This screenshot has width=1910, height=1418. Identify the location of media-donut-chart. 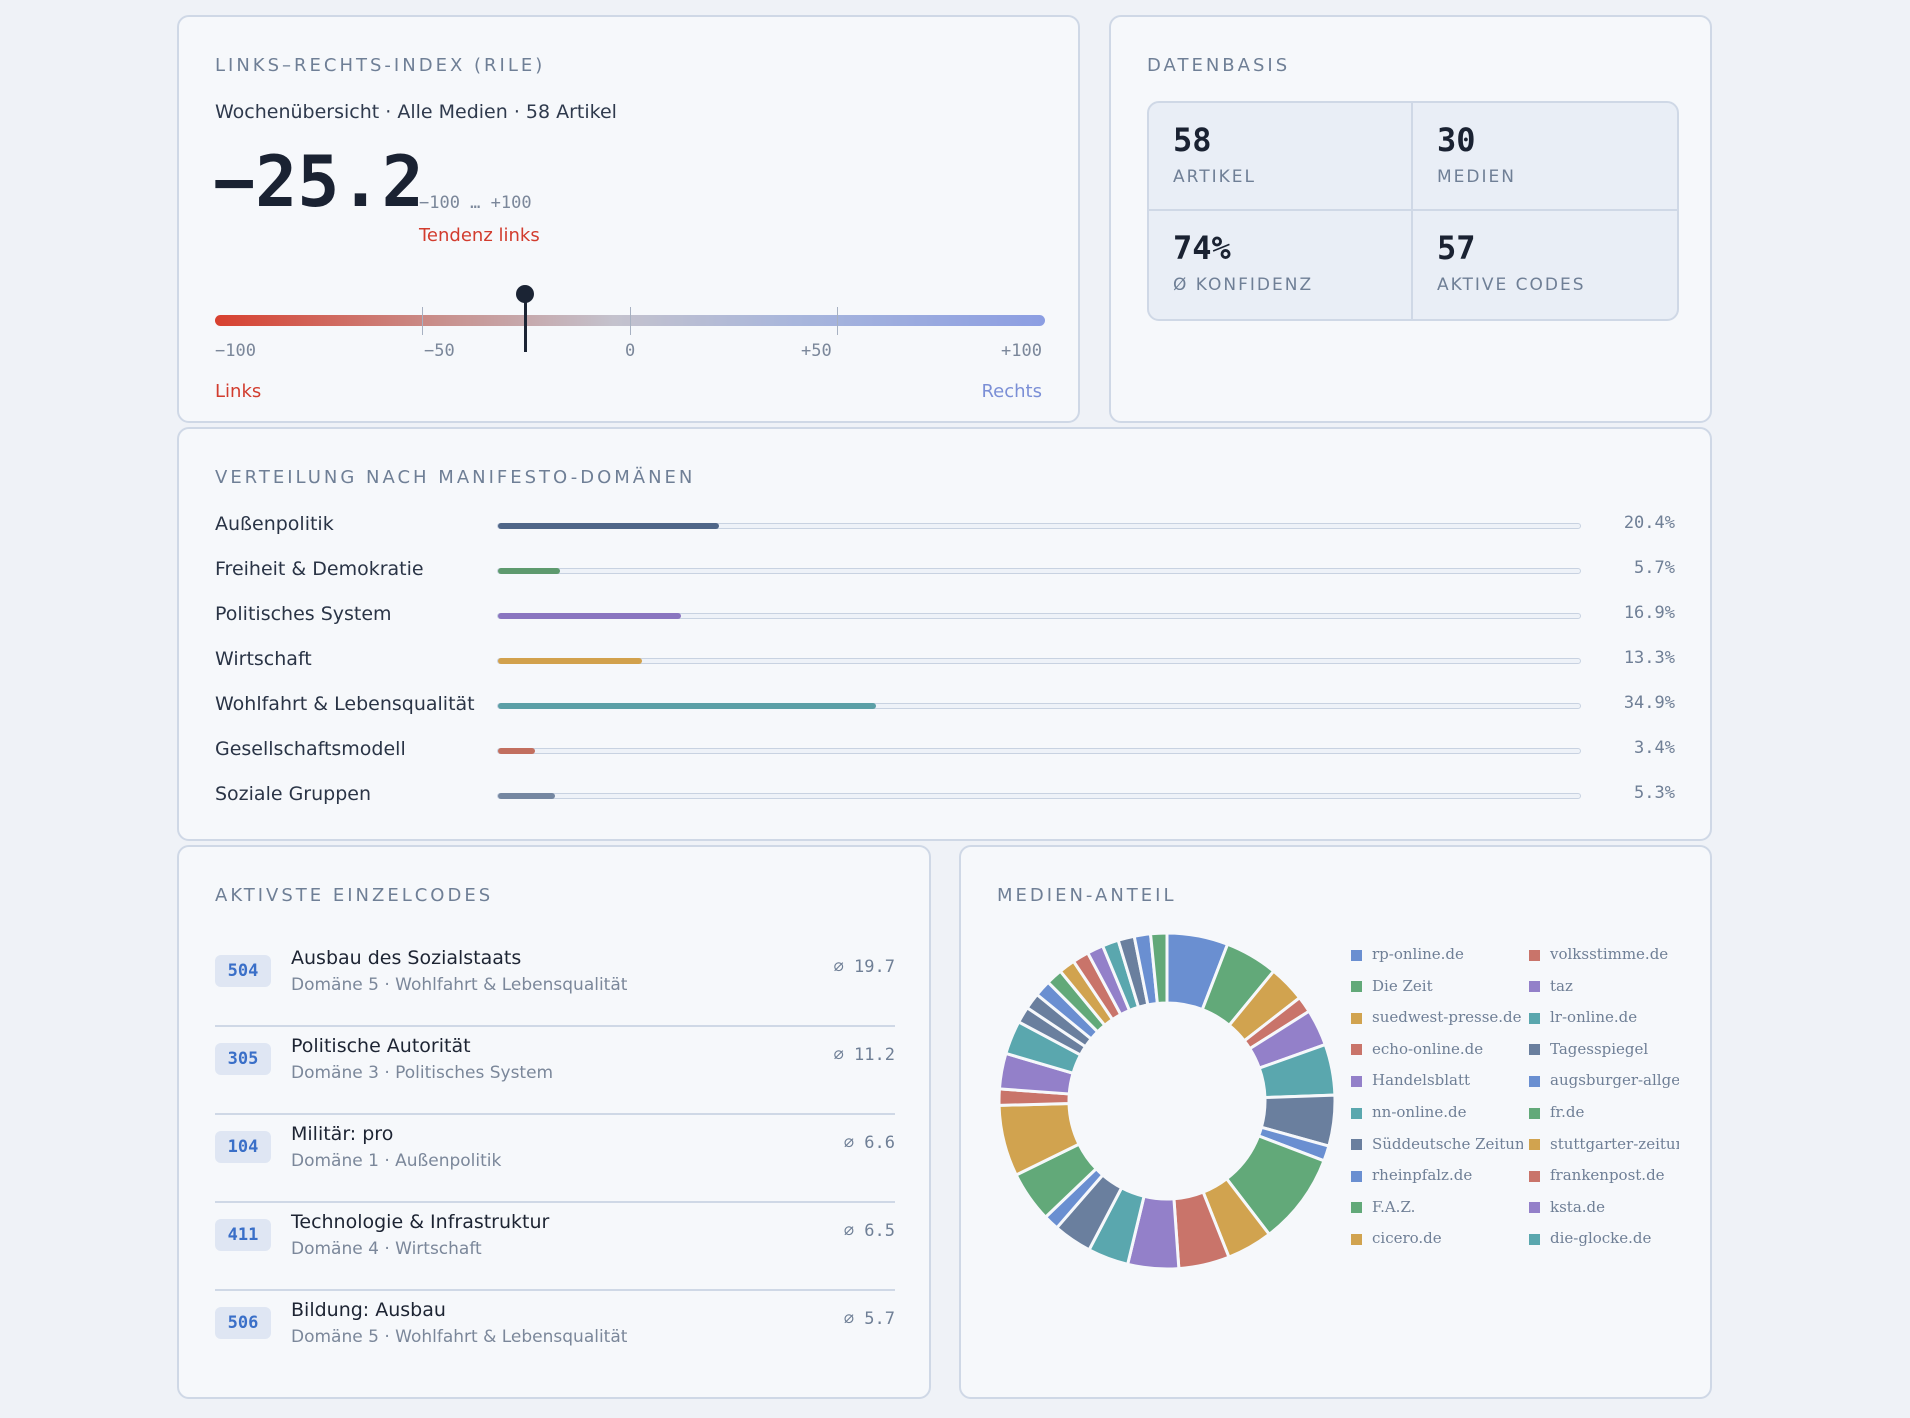
(1167, 1101).